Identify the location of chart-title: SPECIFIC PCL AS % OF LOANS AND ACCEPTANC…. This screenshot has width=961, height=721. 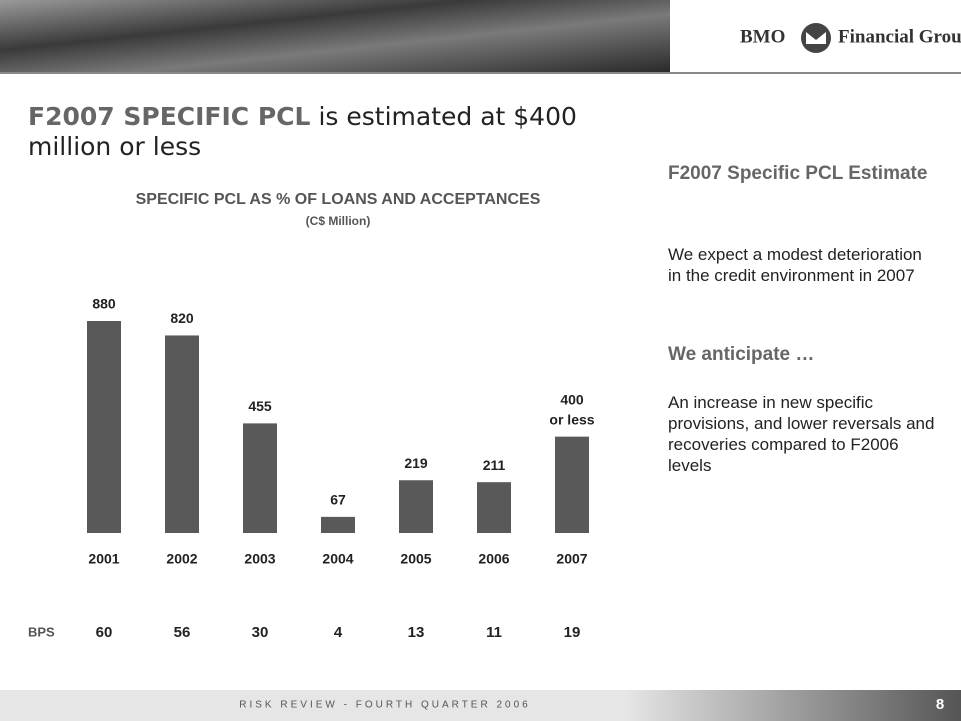
(338, 199).